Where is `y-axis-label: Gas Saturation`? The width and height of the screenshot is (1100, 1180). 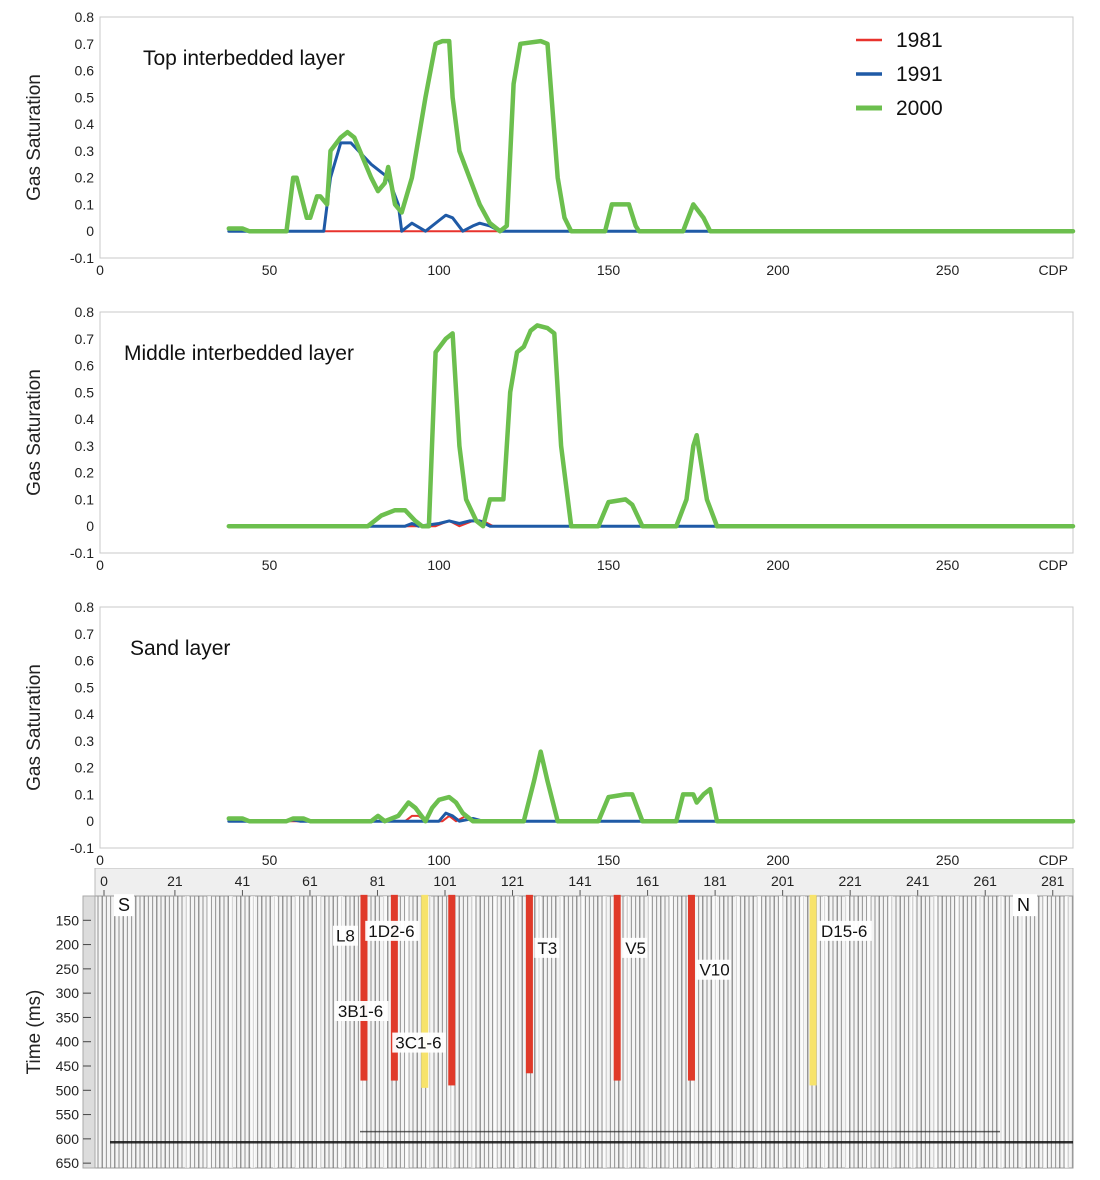
y-axis-label: Gas Saturation is located at coordinates (34, 432).